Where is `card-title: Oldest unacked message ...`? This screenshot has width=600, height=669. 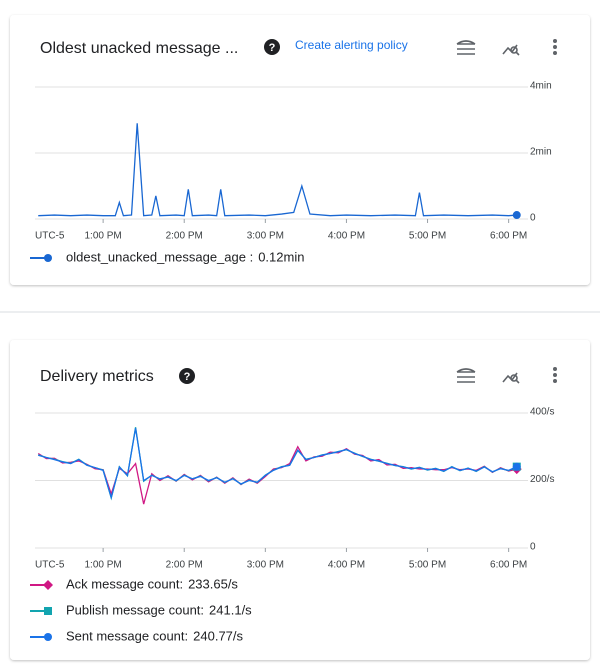
card-title: Oldest unacked message ... is located at coordinates (139, 48).